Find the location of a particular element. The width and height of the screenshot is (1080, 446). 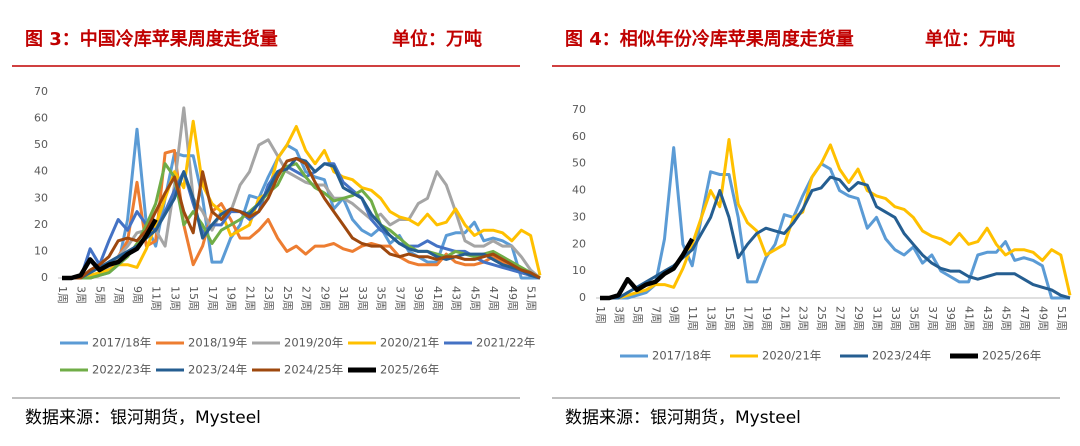

legend-label: 2021/22年 is located at coordinates (505, 343).